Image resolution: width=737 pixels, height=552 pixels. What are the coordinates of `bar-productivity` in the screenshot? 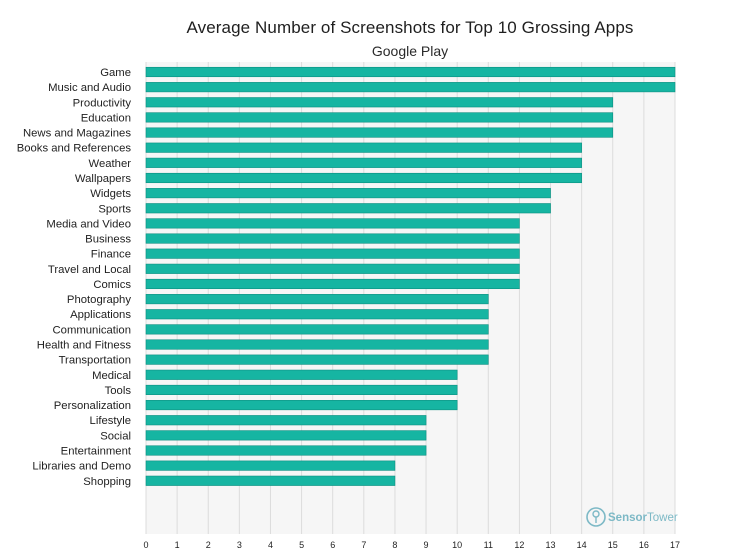 It's located at (379, 102).